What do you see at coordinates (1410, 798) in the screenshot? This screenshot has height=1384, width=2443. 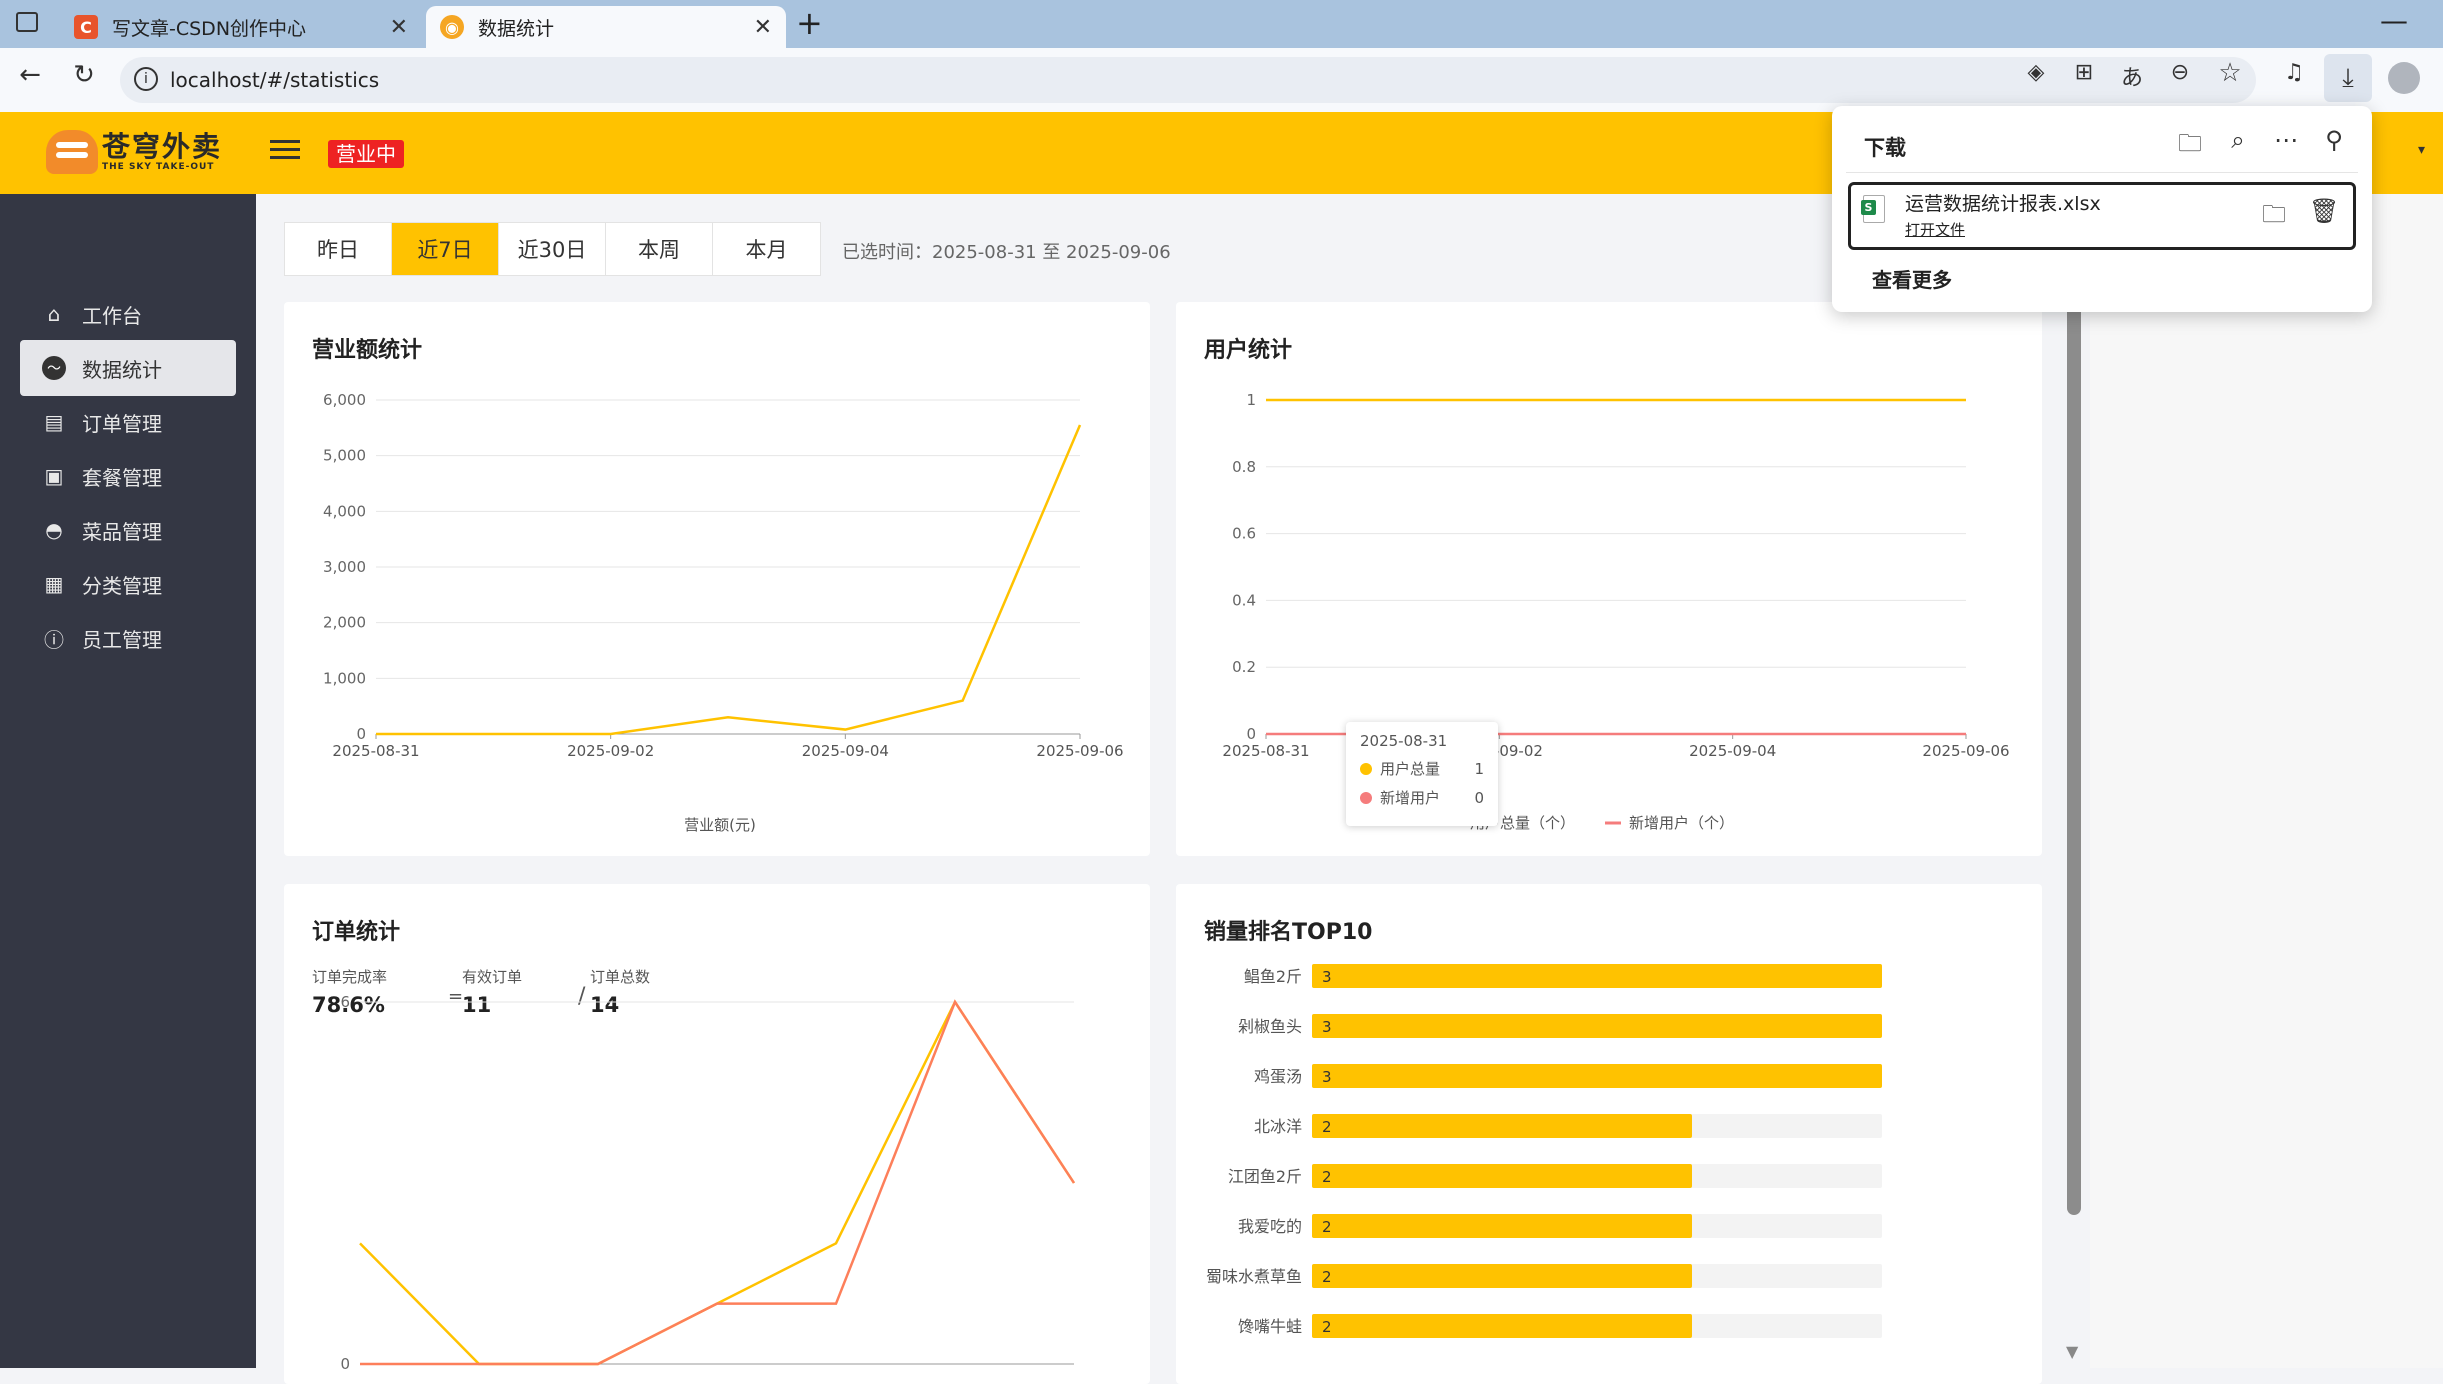 I see `tooltip-new-label: 新增用户` at bounding box center [1410, 798].